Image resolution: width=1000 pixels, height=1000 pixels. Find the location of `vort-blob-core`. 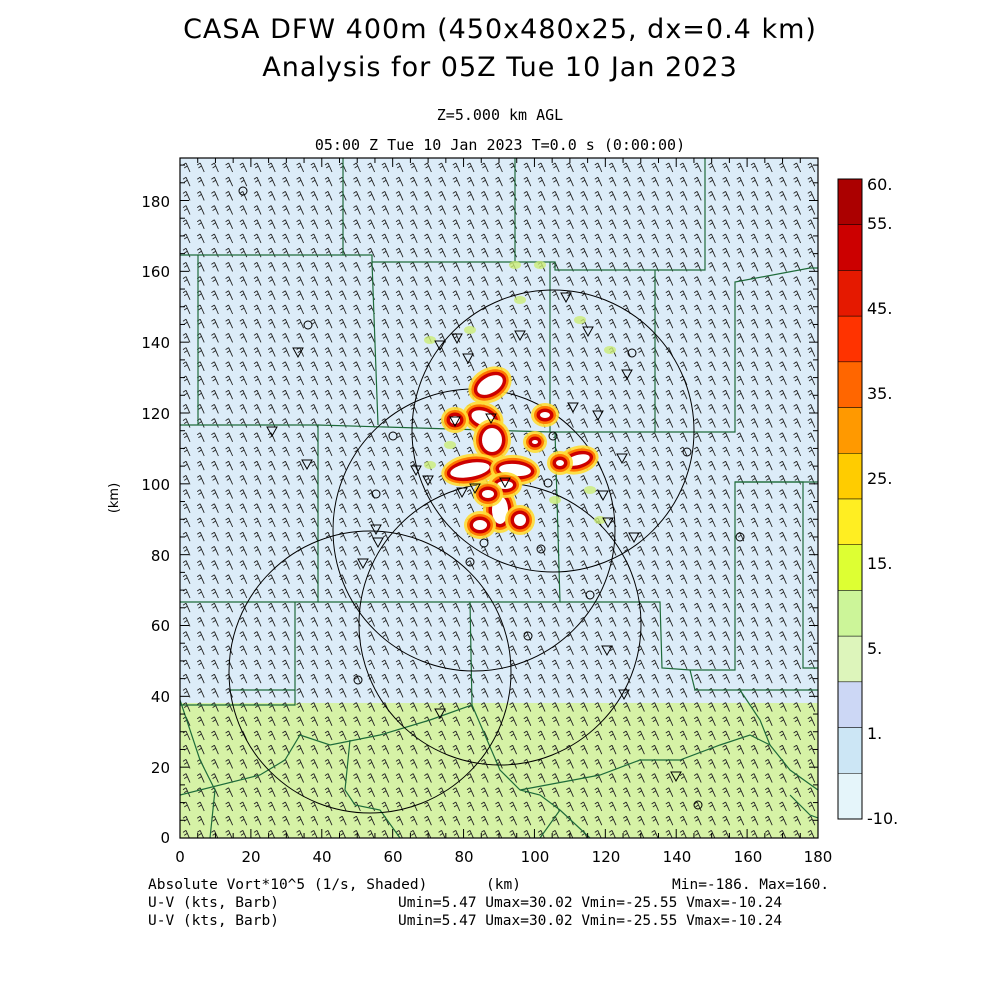

vort-blob-core is located at coordinates (545, 415).